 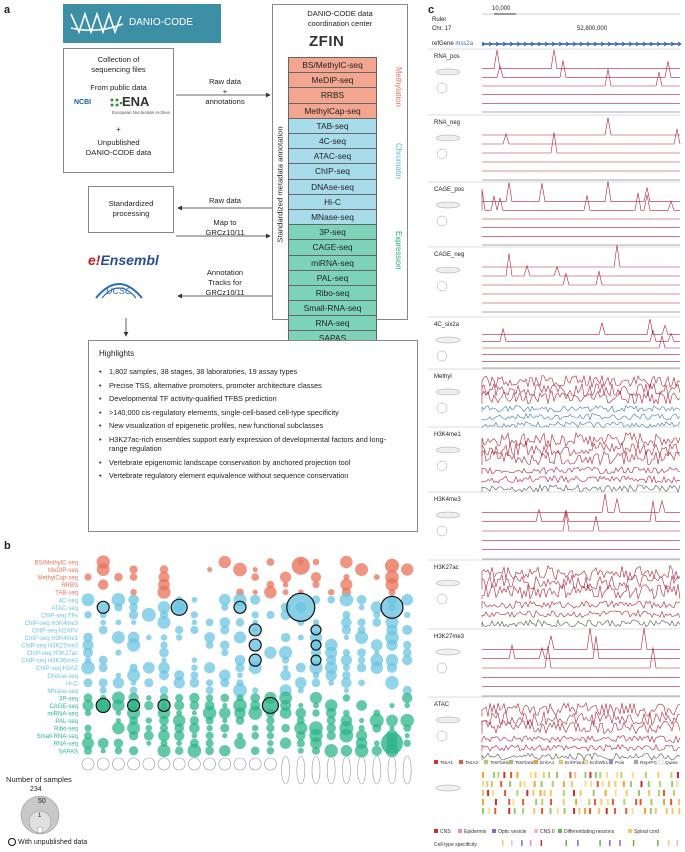 I want to click on legend-max: 234, so click(x=36, y=789).